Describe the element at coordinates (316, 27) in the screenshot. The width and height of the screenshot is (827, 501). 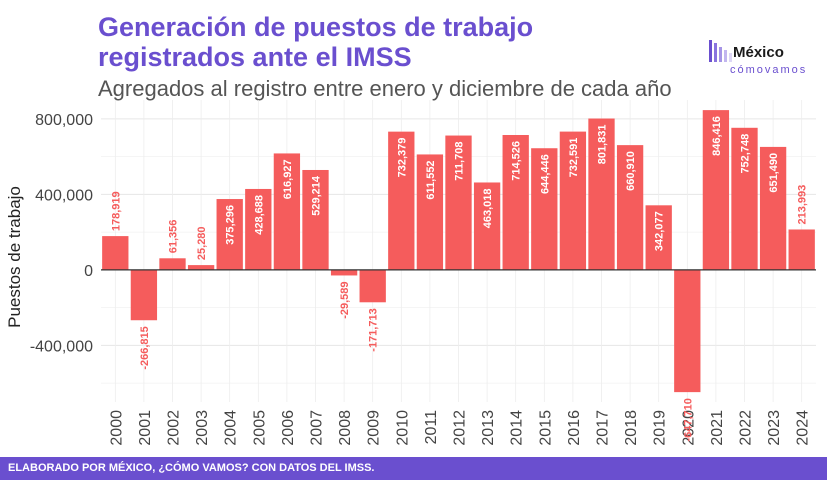
I see `chart-title-line1: Generación de puestos de trabajo` at that location.